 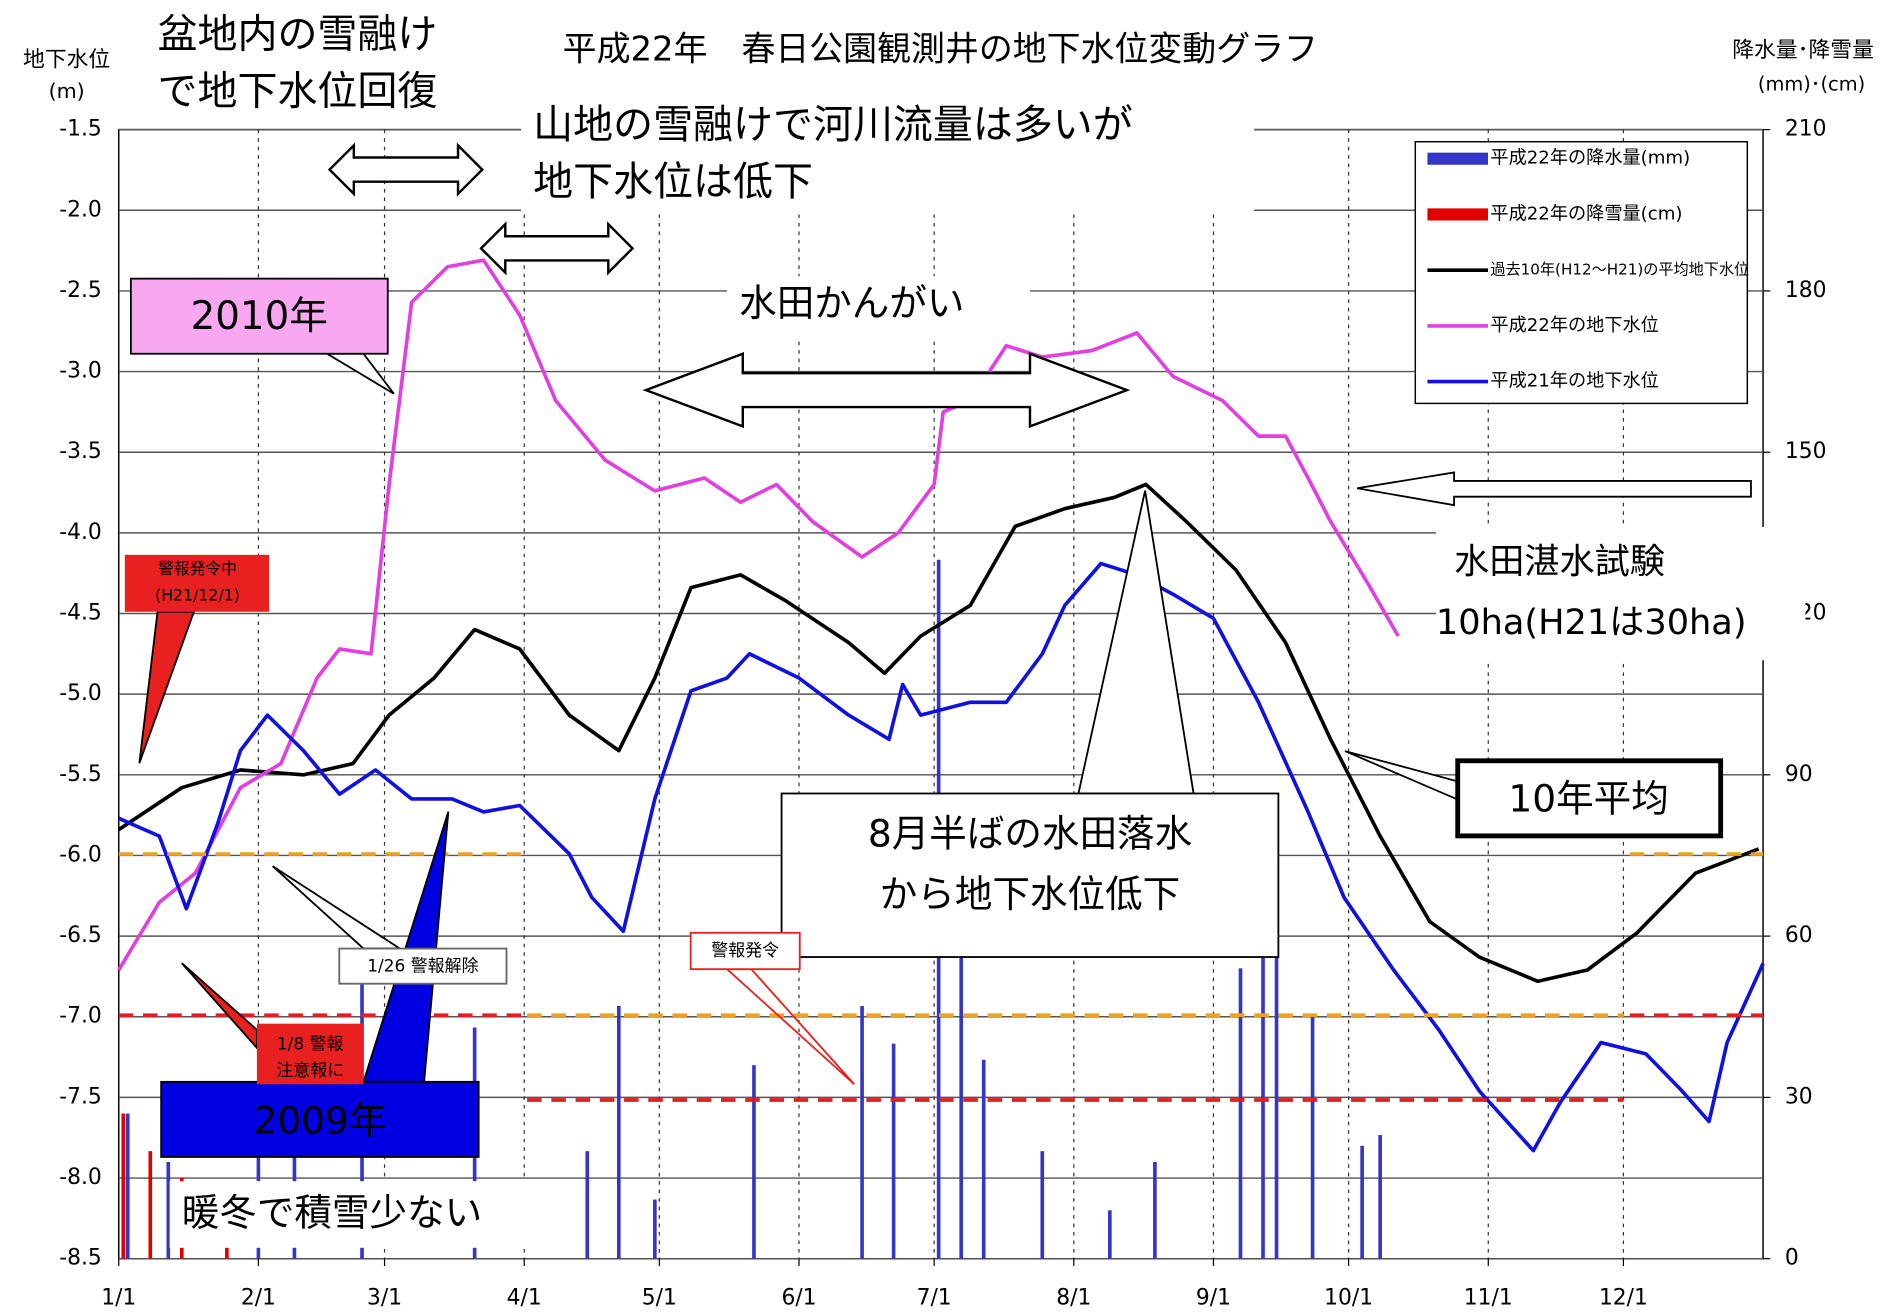 What do you see at coordinates (67, 91) in the screenshot?
I see `y-axis-unit: (m)` at bounding box center [67, 91].